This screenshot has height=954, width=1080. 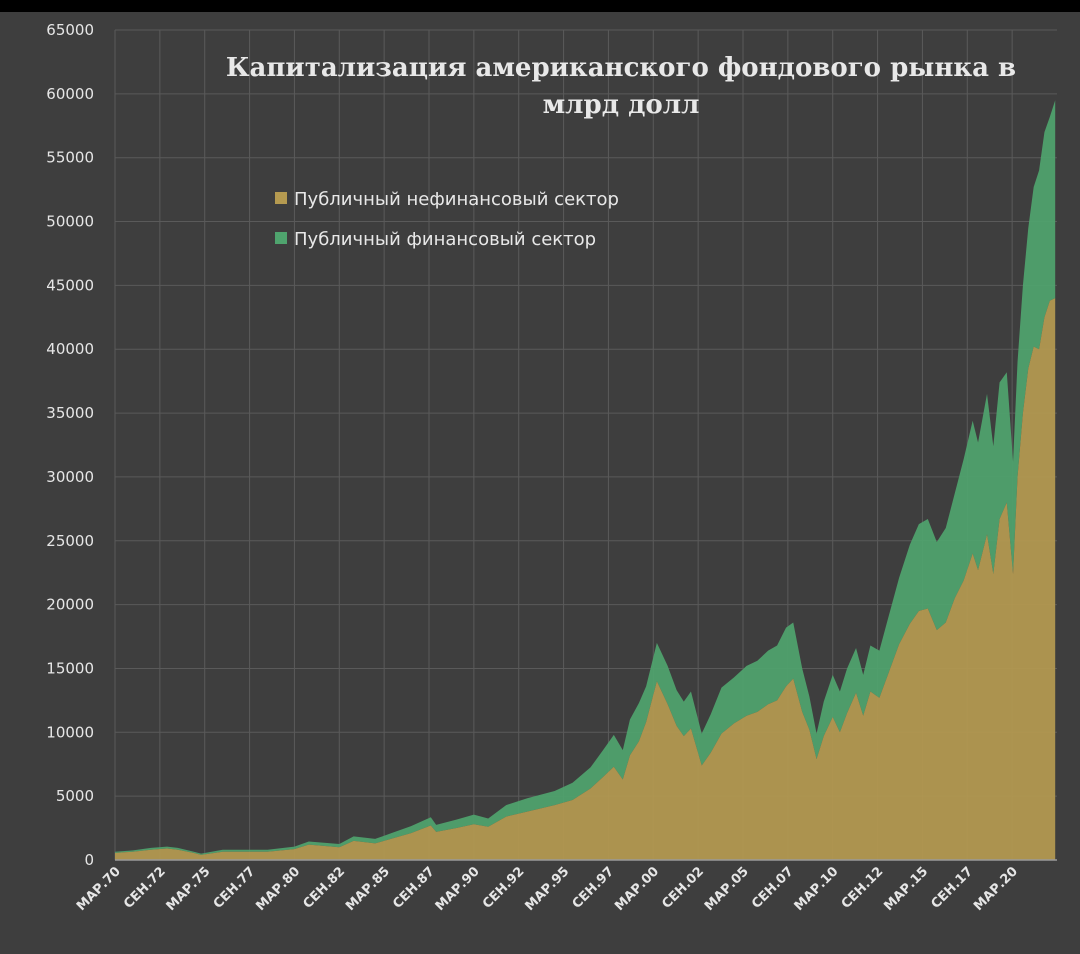 I want to click on y-tick-label: 50000, so click(x=70, y=222).